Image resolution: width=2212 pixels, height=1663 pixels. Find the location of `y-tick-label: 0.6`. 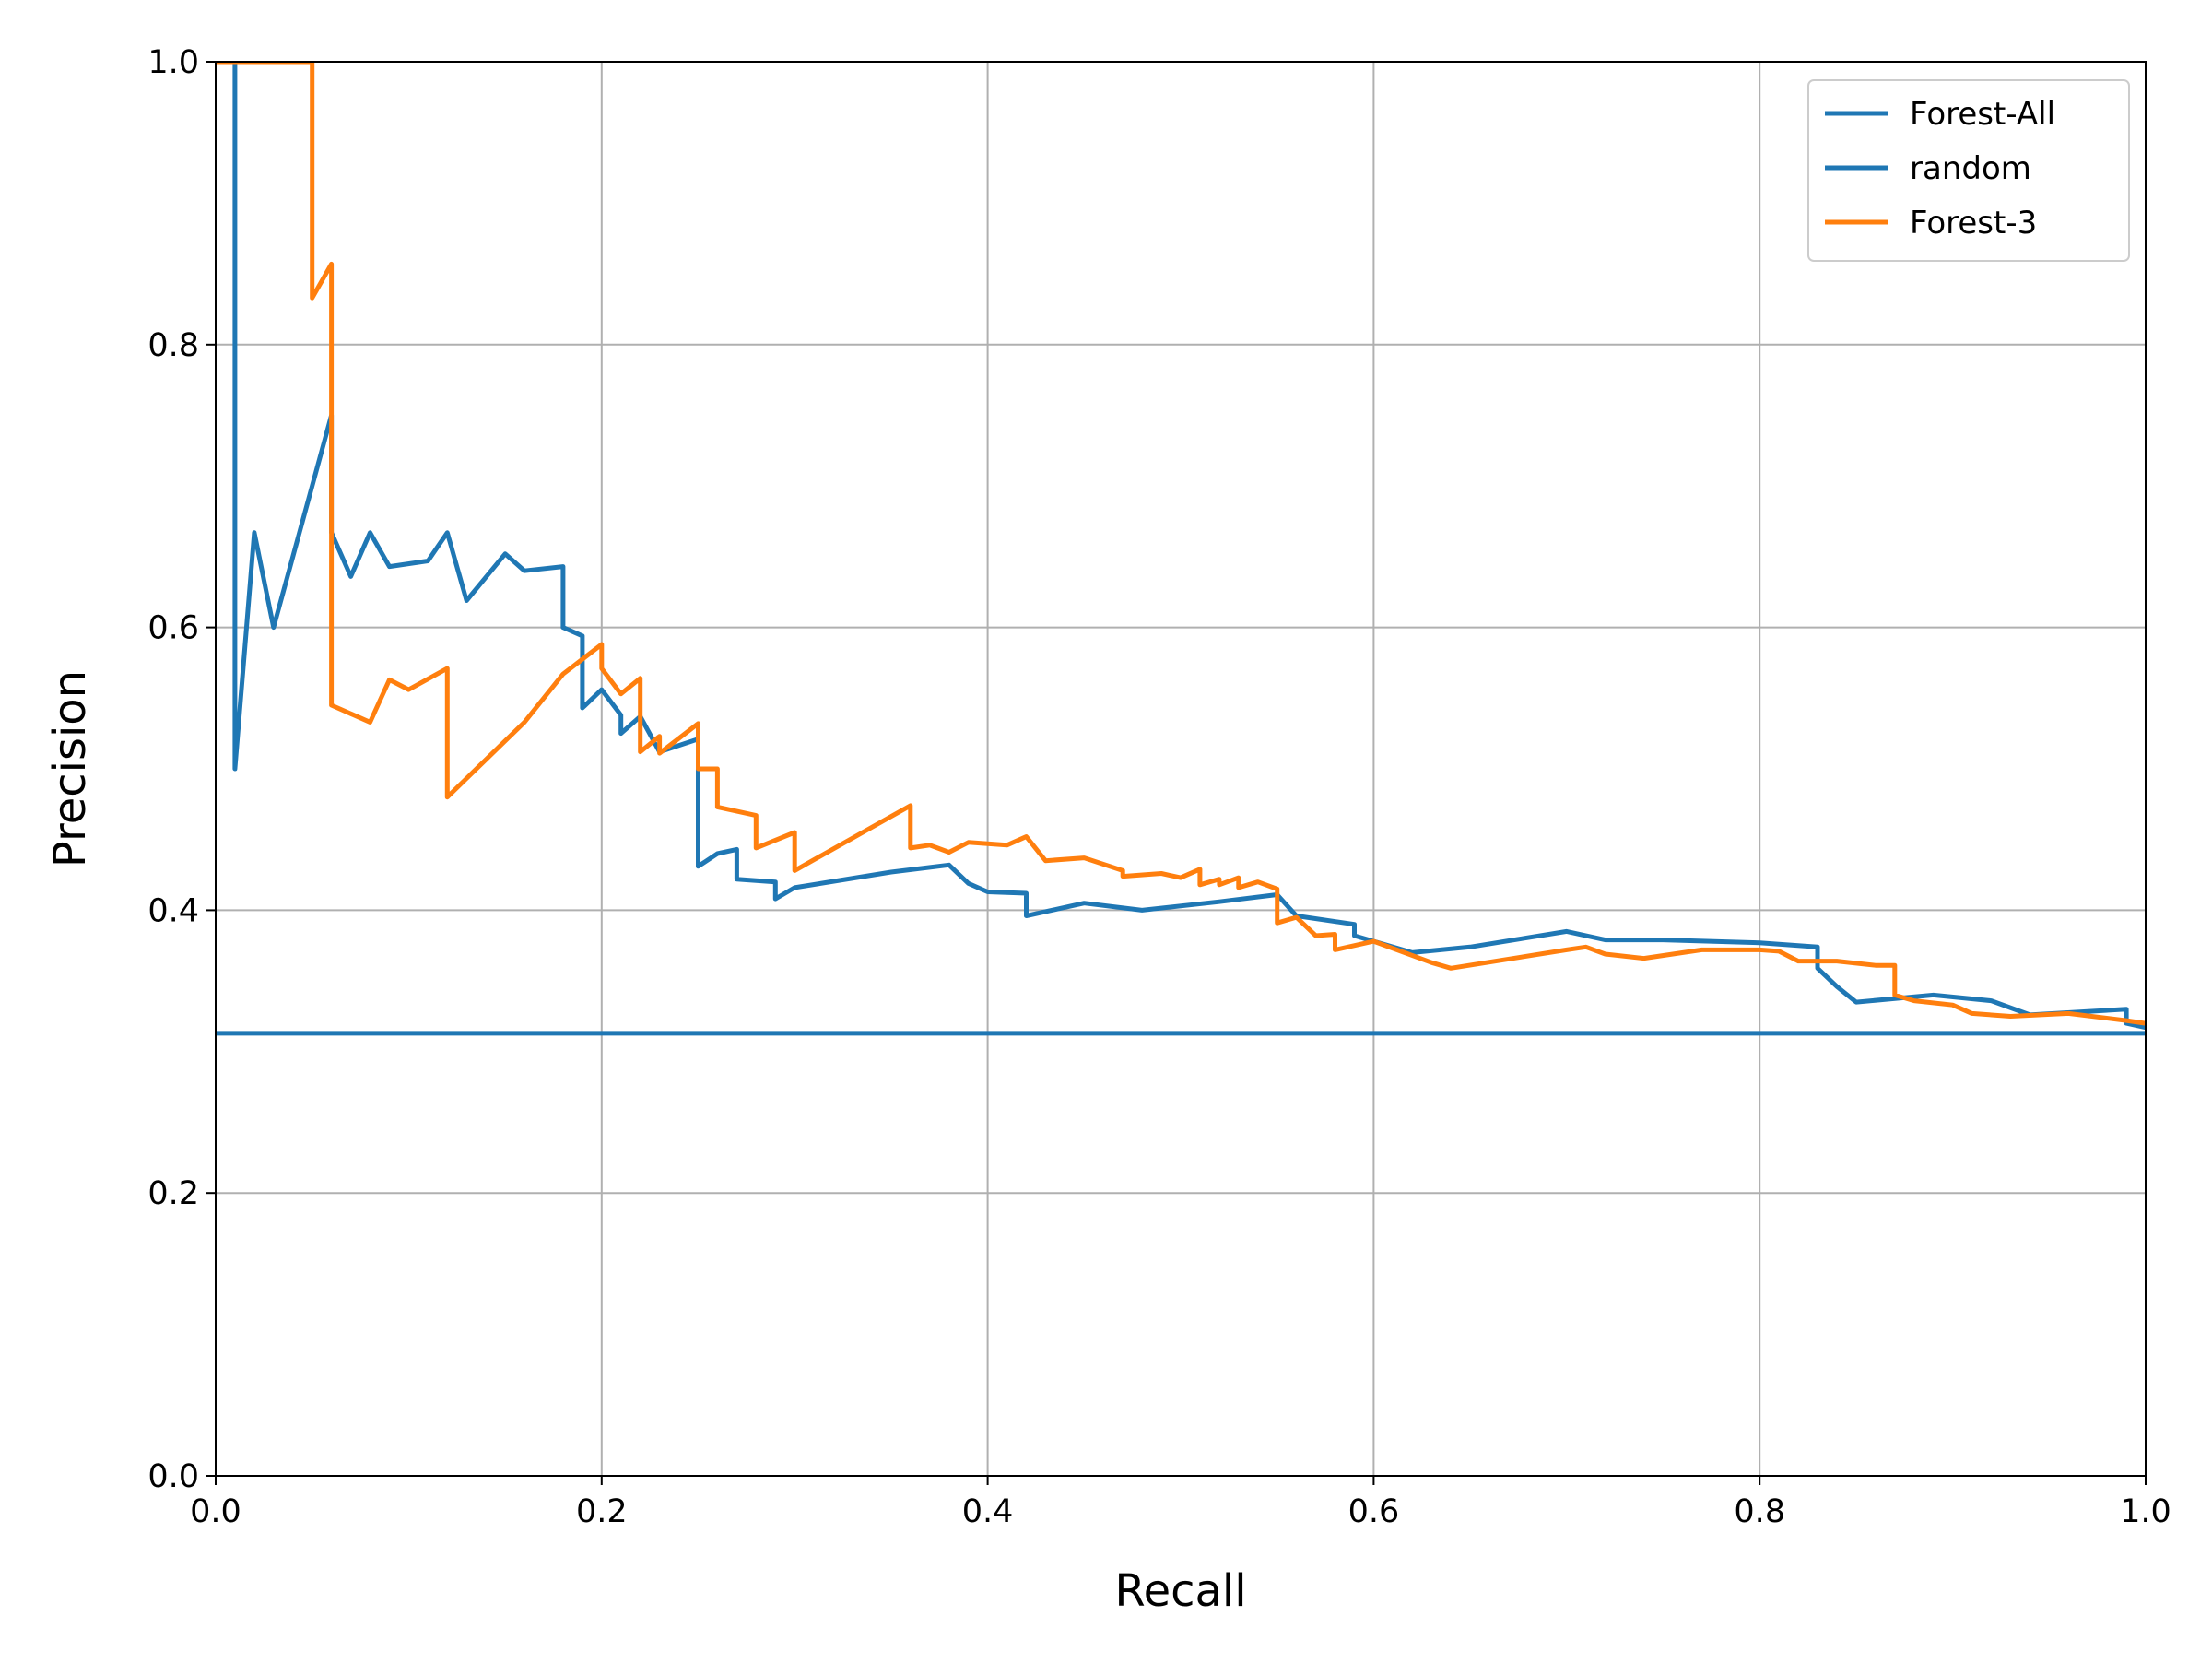

y-tick-label: 0.6 is located at coordinates (173, 628).